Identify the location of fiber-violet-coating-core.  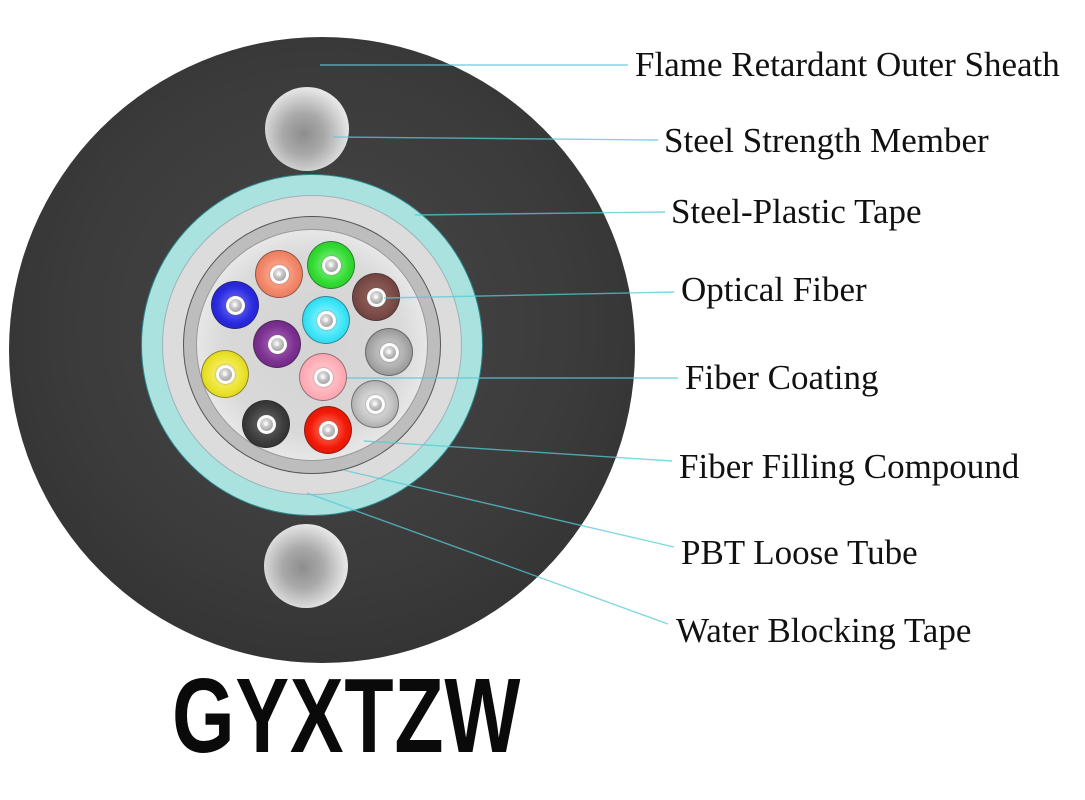
(277, 344).